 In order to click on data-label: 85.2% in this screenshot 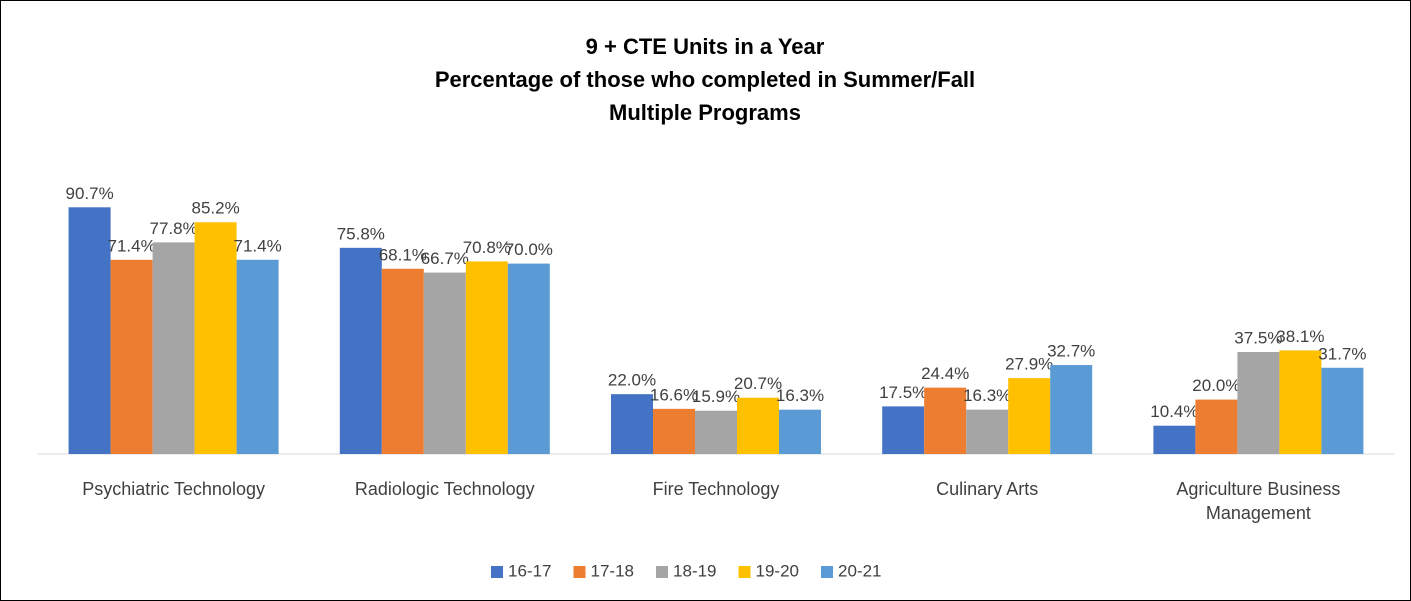, I will do `click(215, 208)`.